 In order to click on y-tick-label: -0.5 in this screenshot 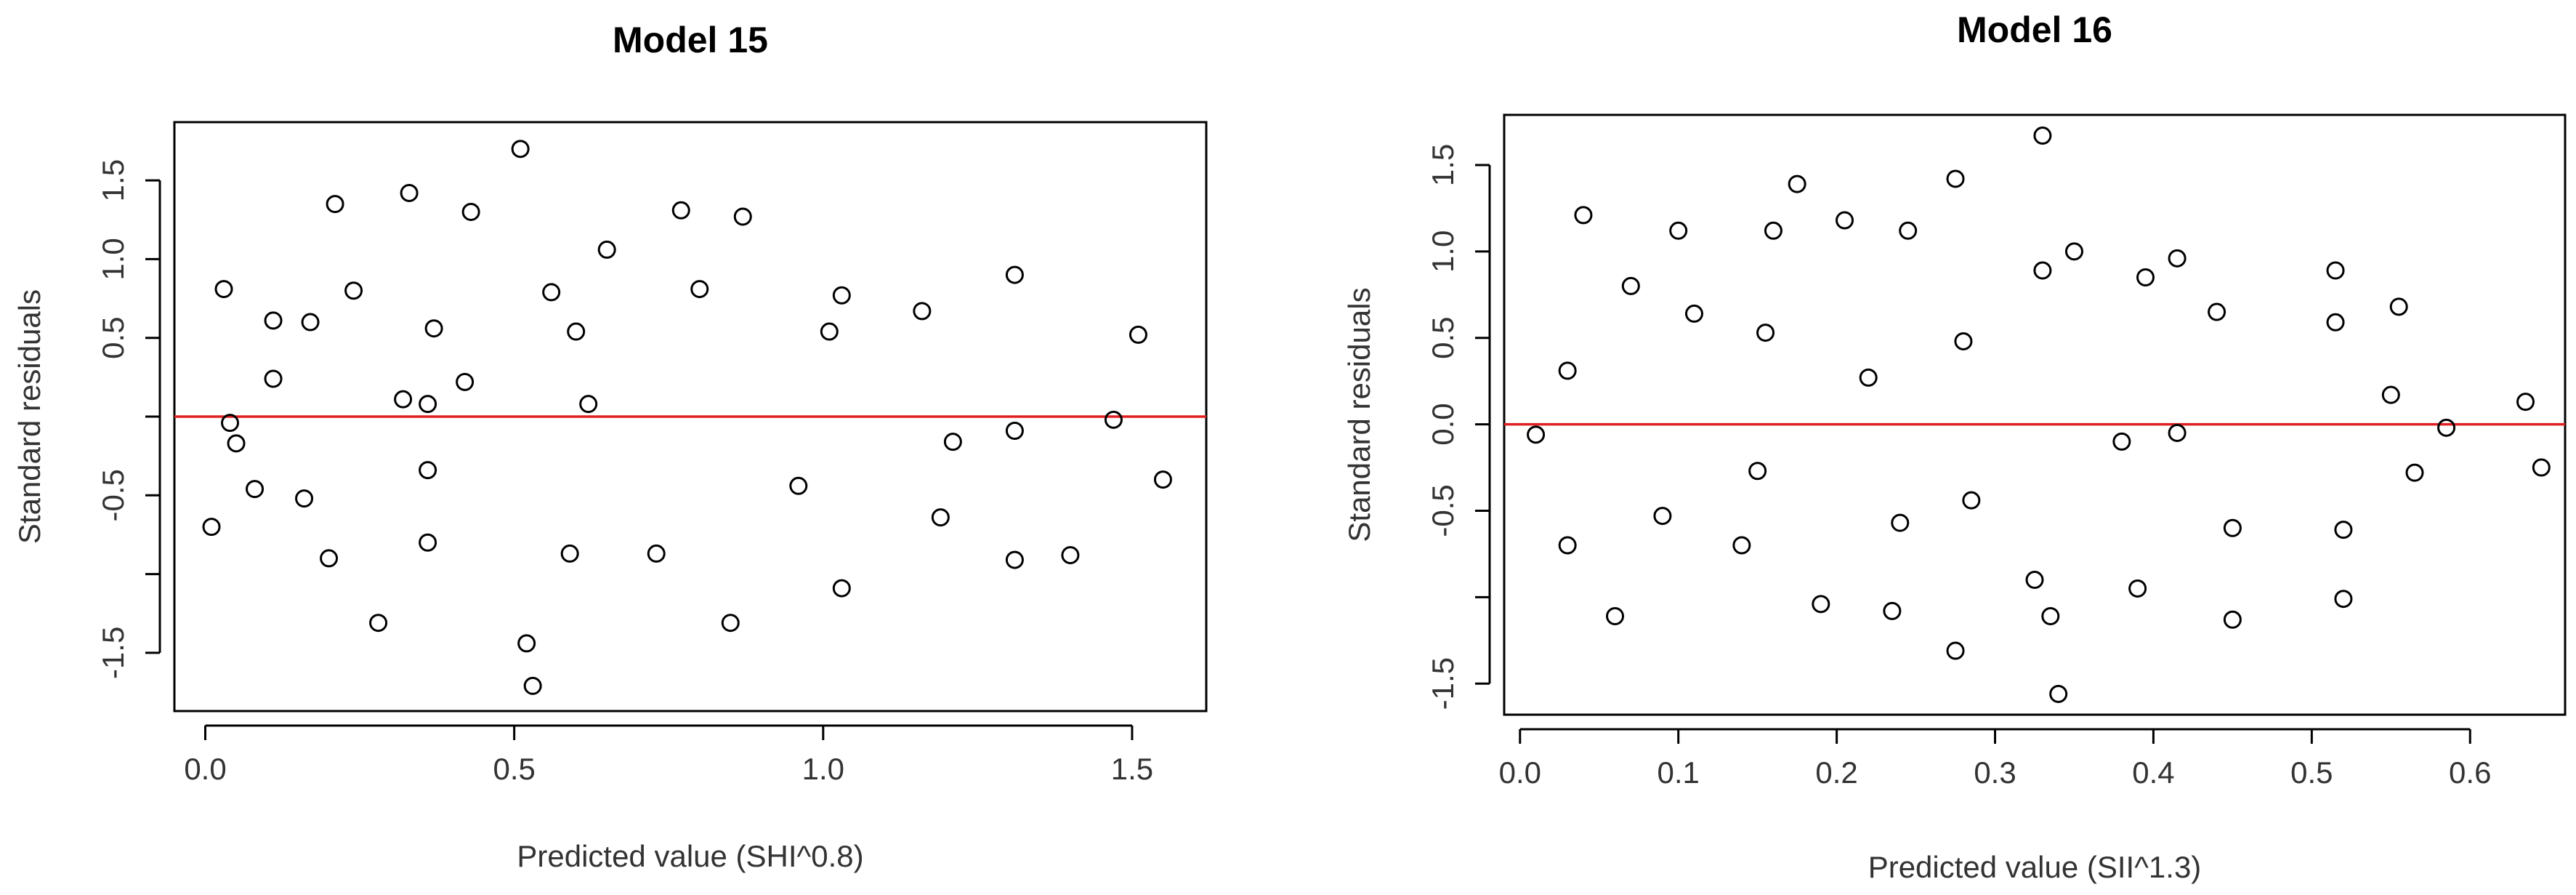, I will do `click(1443, 511)`.